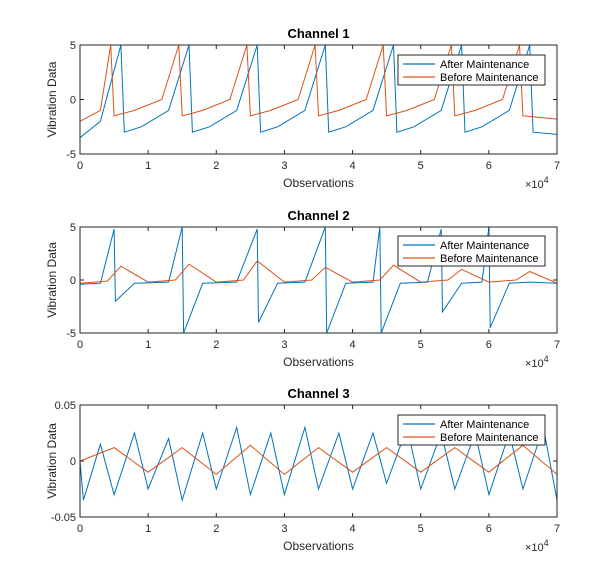 This screenshot has height=580, width=615. I want to click on chart-title: Channel 3, so click(318, 393).